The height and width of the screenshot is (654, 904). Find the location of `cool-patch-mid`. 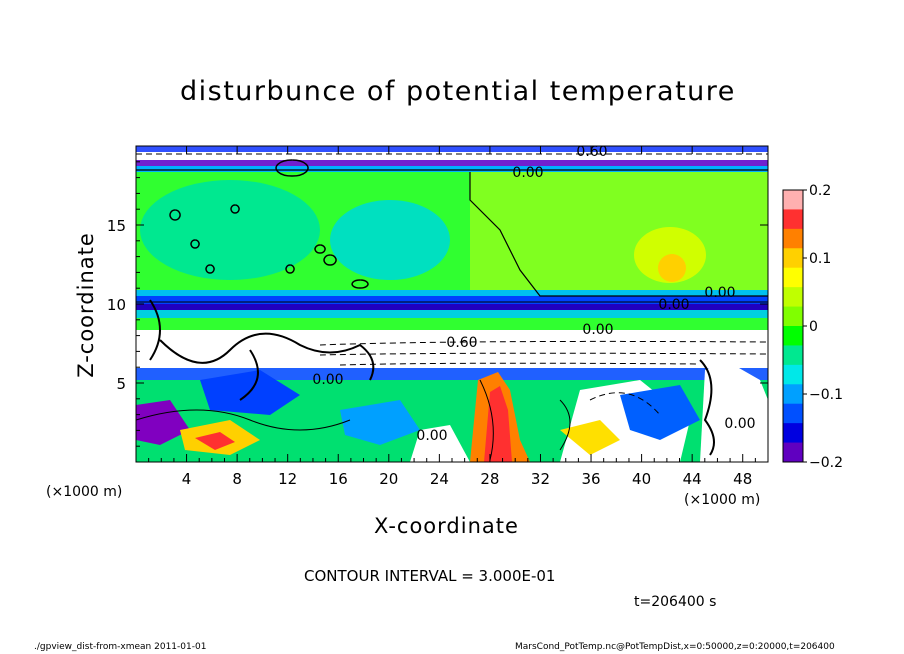

cool-patch-mid is located at coordinates (390, 240).